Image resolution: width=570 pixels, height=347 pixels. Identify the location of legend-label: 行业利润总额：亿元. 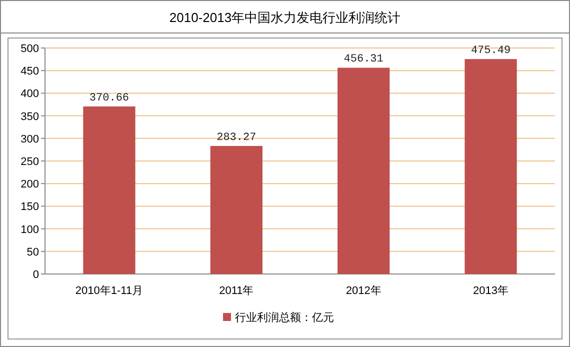
(284, 317).